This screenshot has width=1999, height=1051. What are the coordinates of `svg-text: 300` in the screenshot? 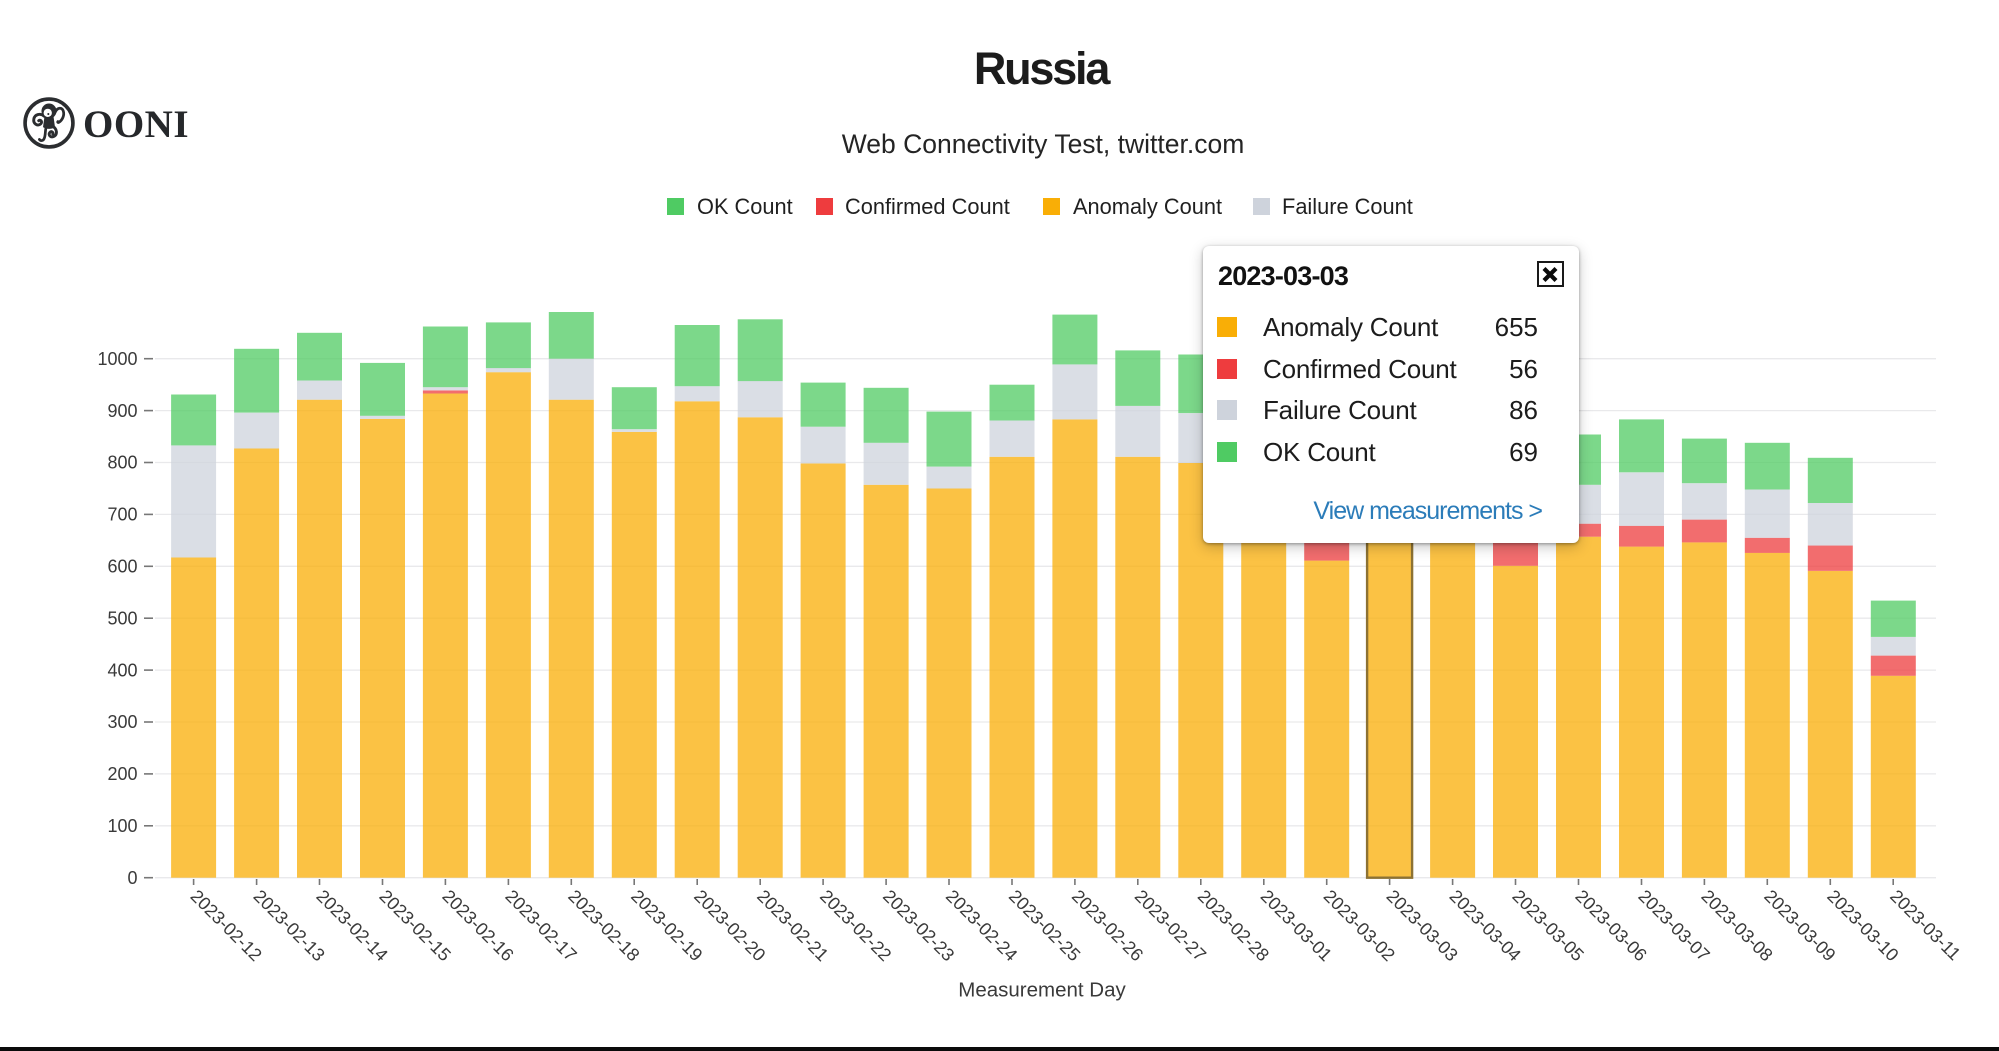 It's located at (122, 722).